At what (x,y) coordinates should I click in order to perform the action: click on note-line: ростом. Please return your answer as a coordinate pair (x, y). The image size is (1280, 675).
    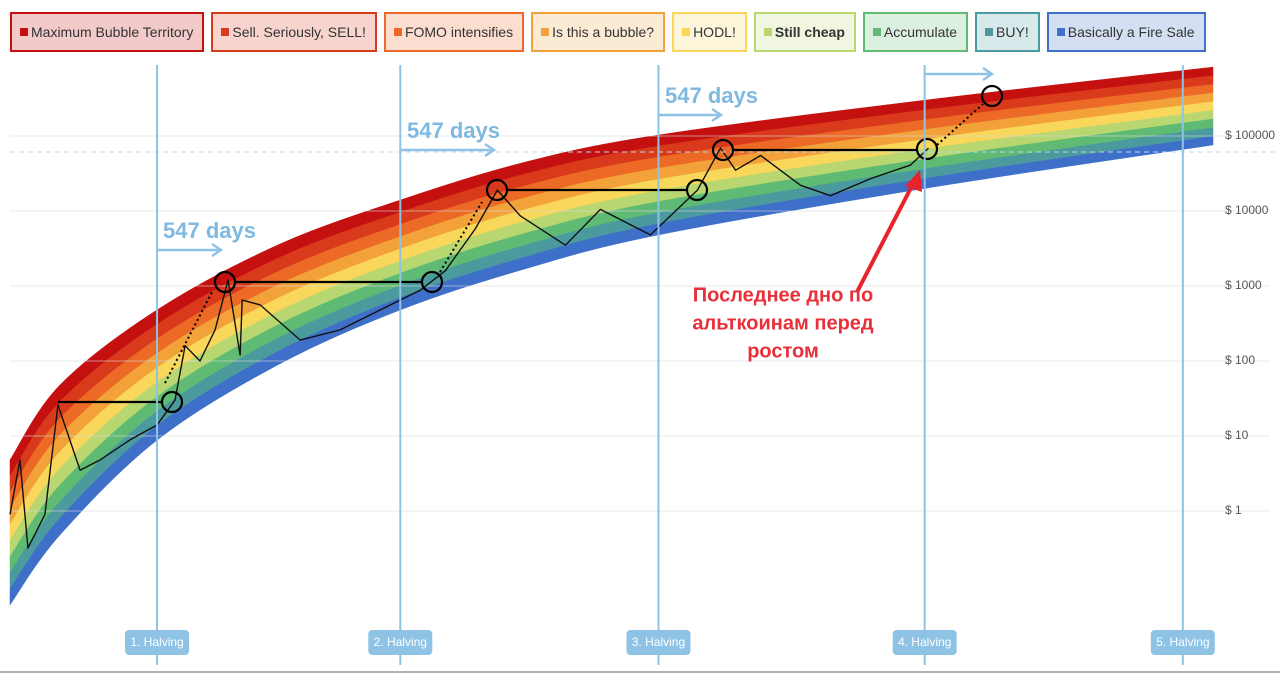
    Looking at the image, I should click on (783, 351).